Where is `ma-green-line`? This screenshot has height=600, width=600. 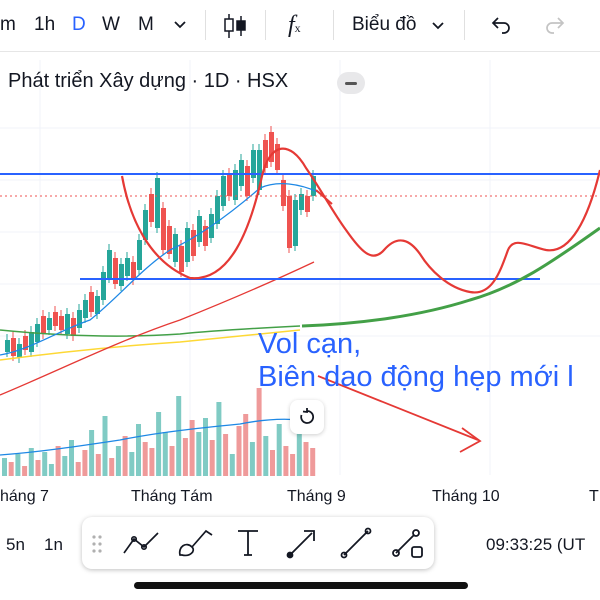 ma-green-line is located at coordinates (150, 331).